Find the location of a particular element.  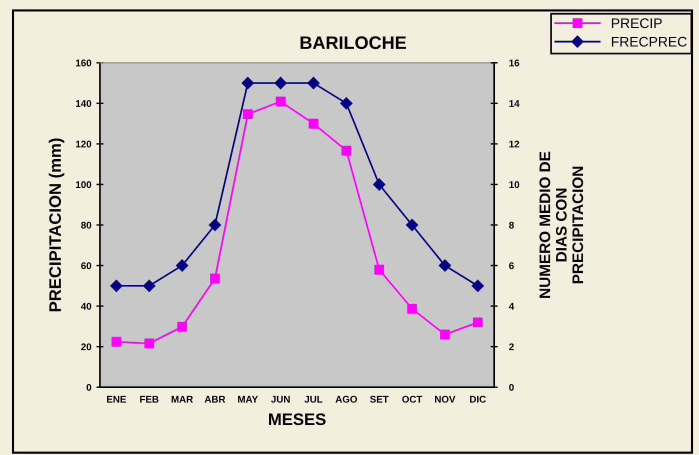

y-axis-title: PRECIPITACION (mm) is located at coordinates (56, 225).